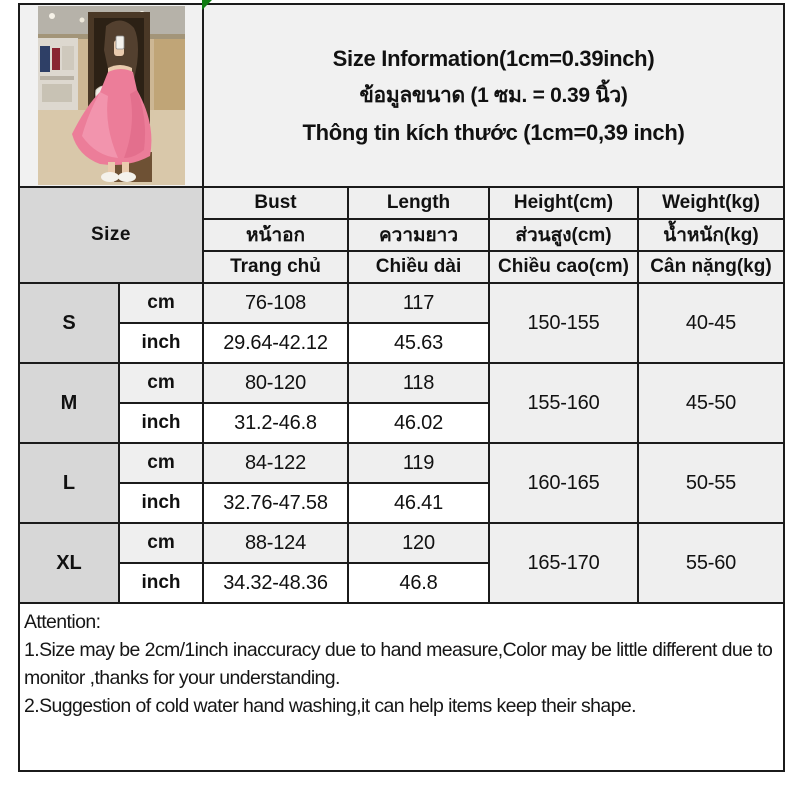 The width and height of the screenshot is (800, 800). I want to click on xl-length-cm: 120, so click(418, 543).